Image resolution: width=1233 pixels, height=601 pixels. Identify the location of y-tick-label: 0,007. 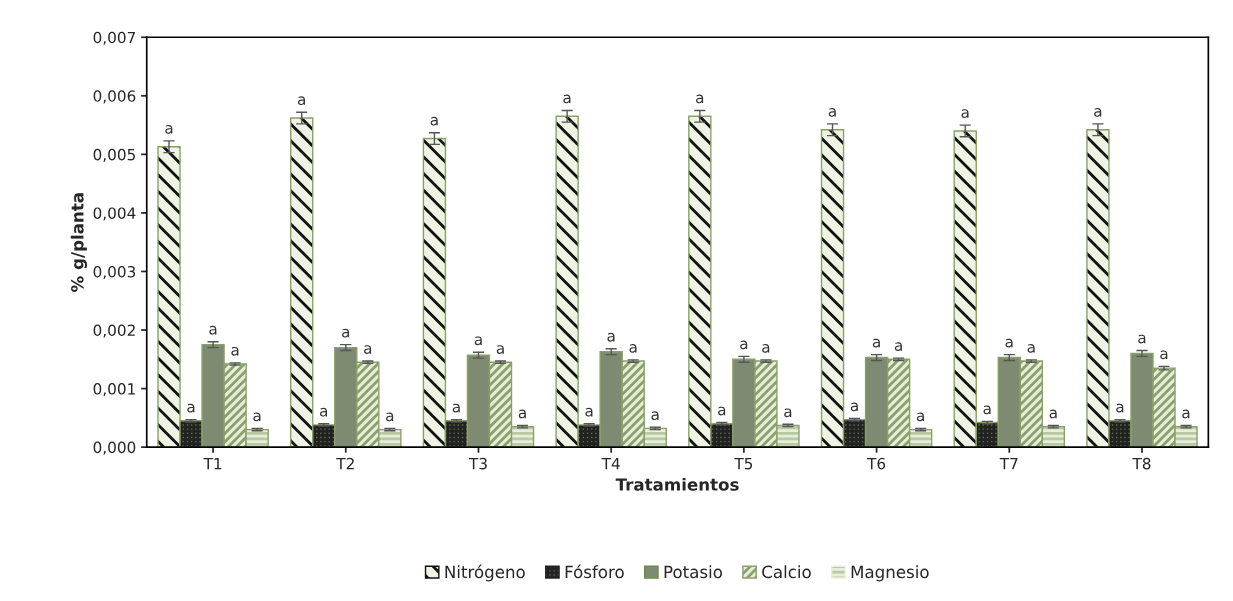
(114, 38).